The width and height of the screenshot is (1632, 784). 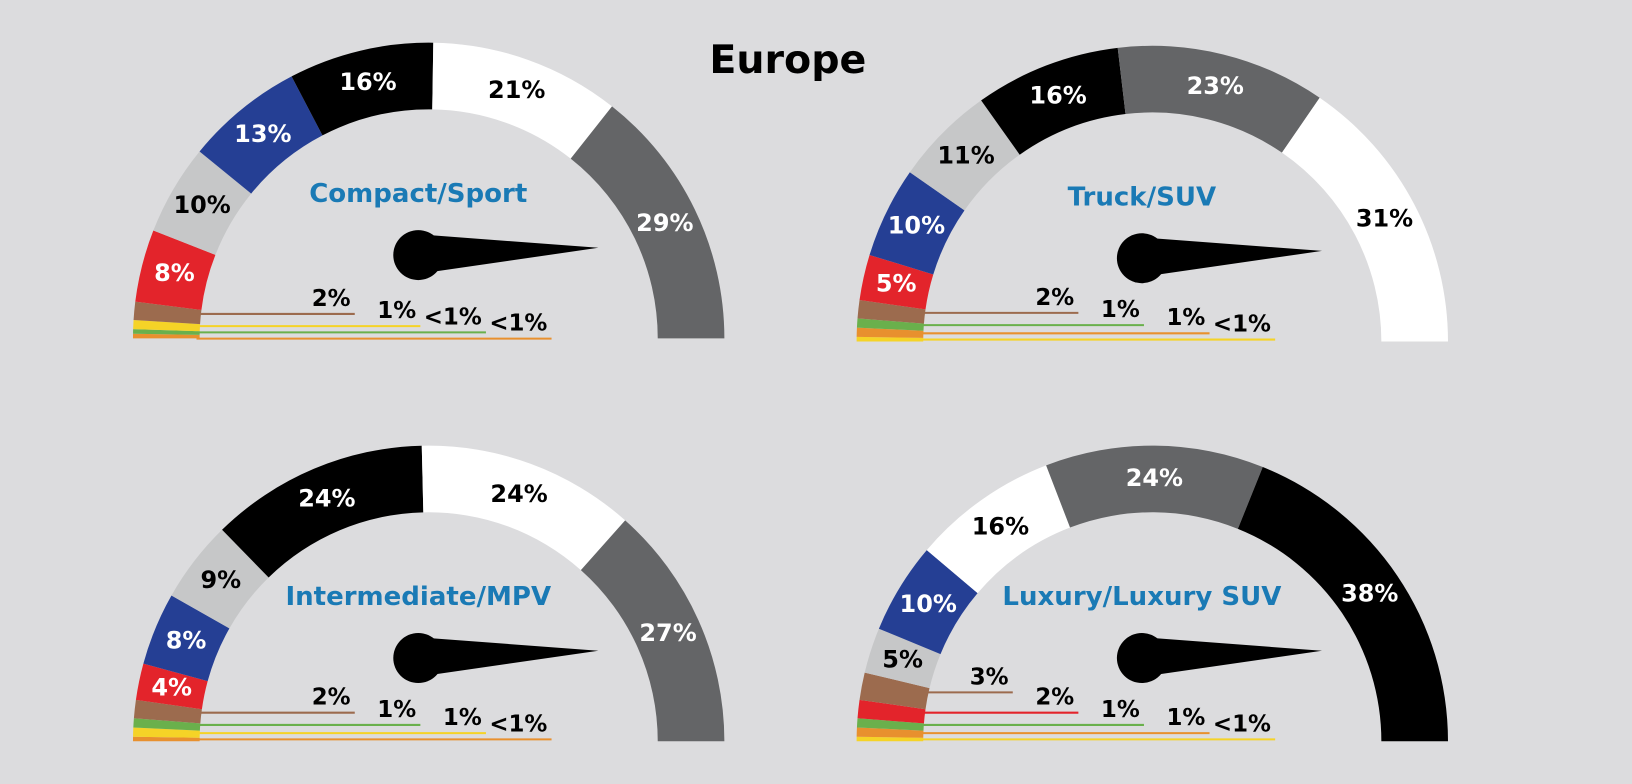 What do you see at coordinates (1142, 197) in the screenshot?
I see `gauge-title: Truck/SUV` at bounding box center [1142, 197].